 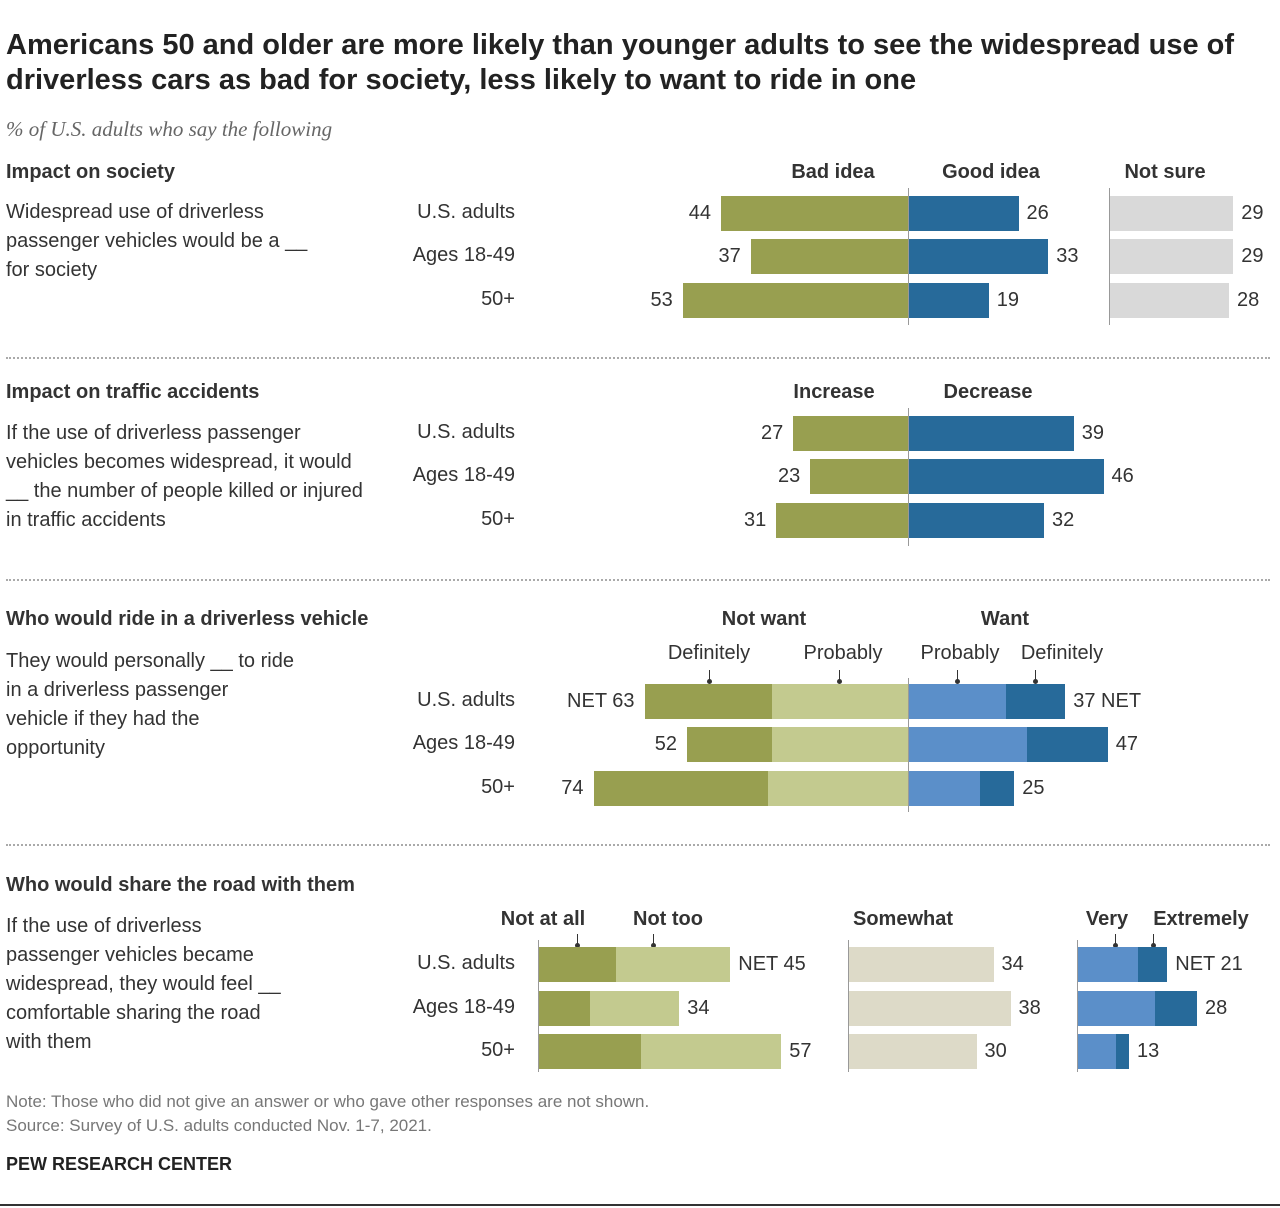 I want to click on header-very: Very, so click(x=1107, y=919).